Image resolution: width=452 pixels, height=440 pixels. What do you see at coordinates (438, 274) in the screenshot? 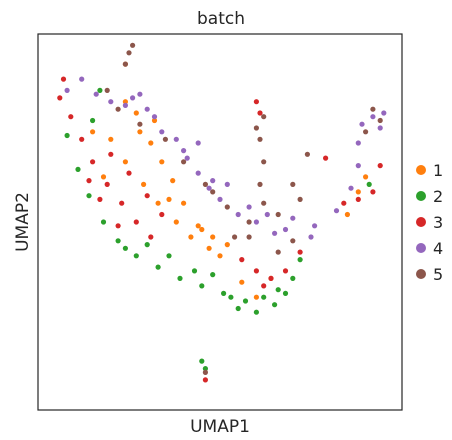
I see `legend-label-5: 5` at bounding box center [438, 274].